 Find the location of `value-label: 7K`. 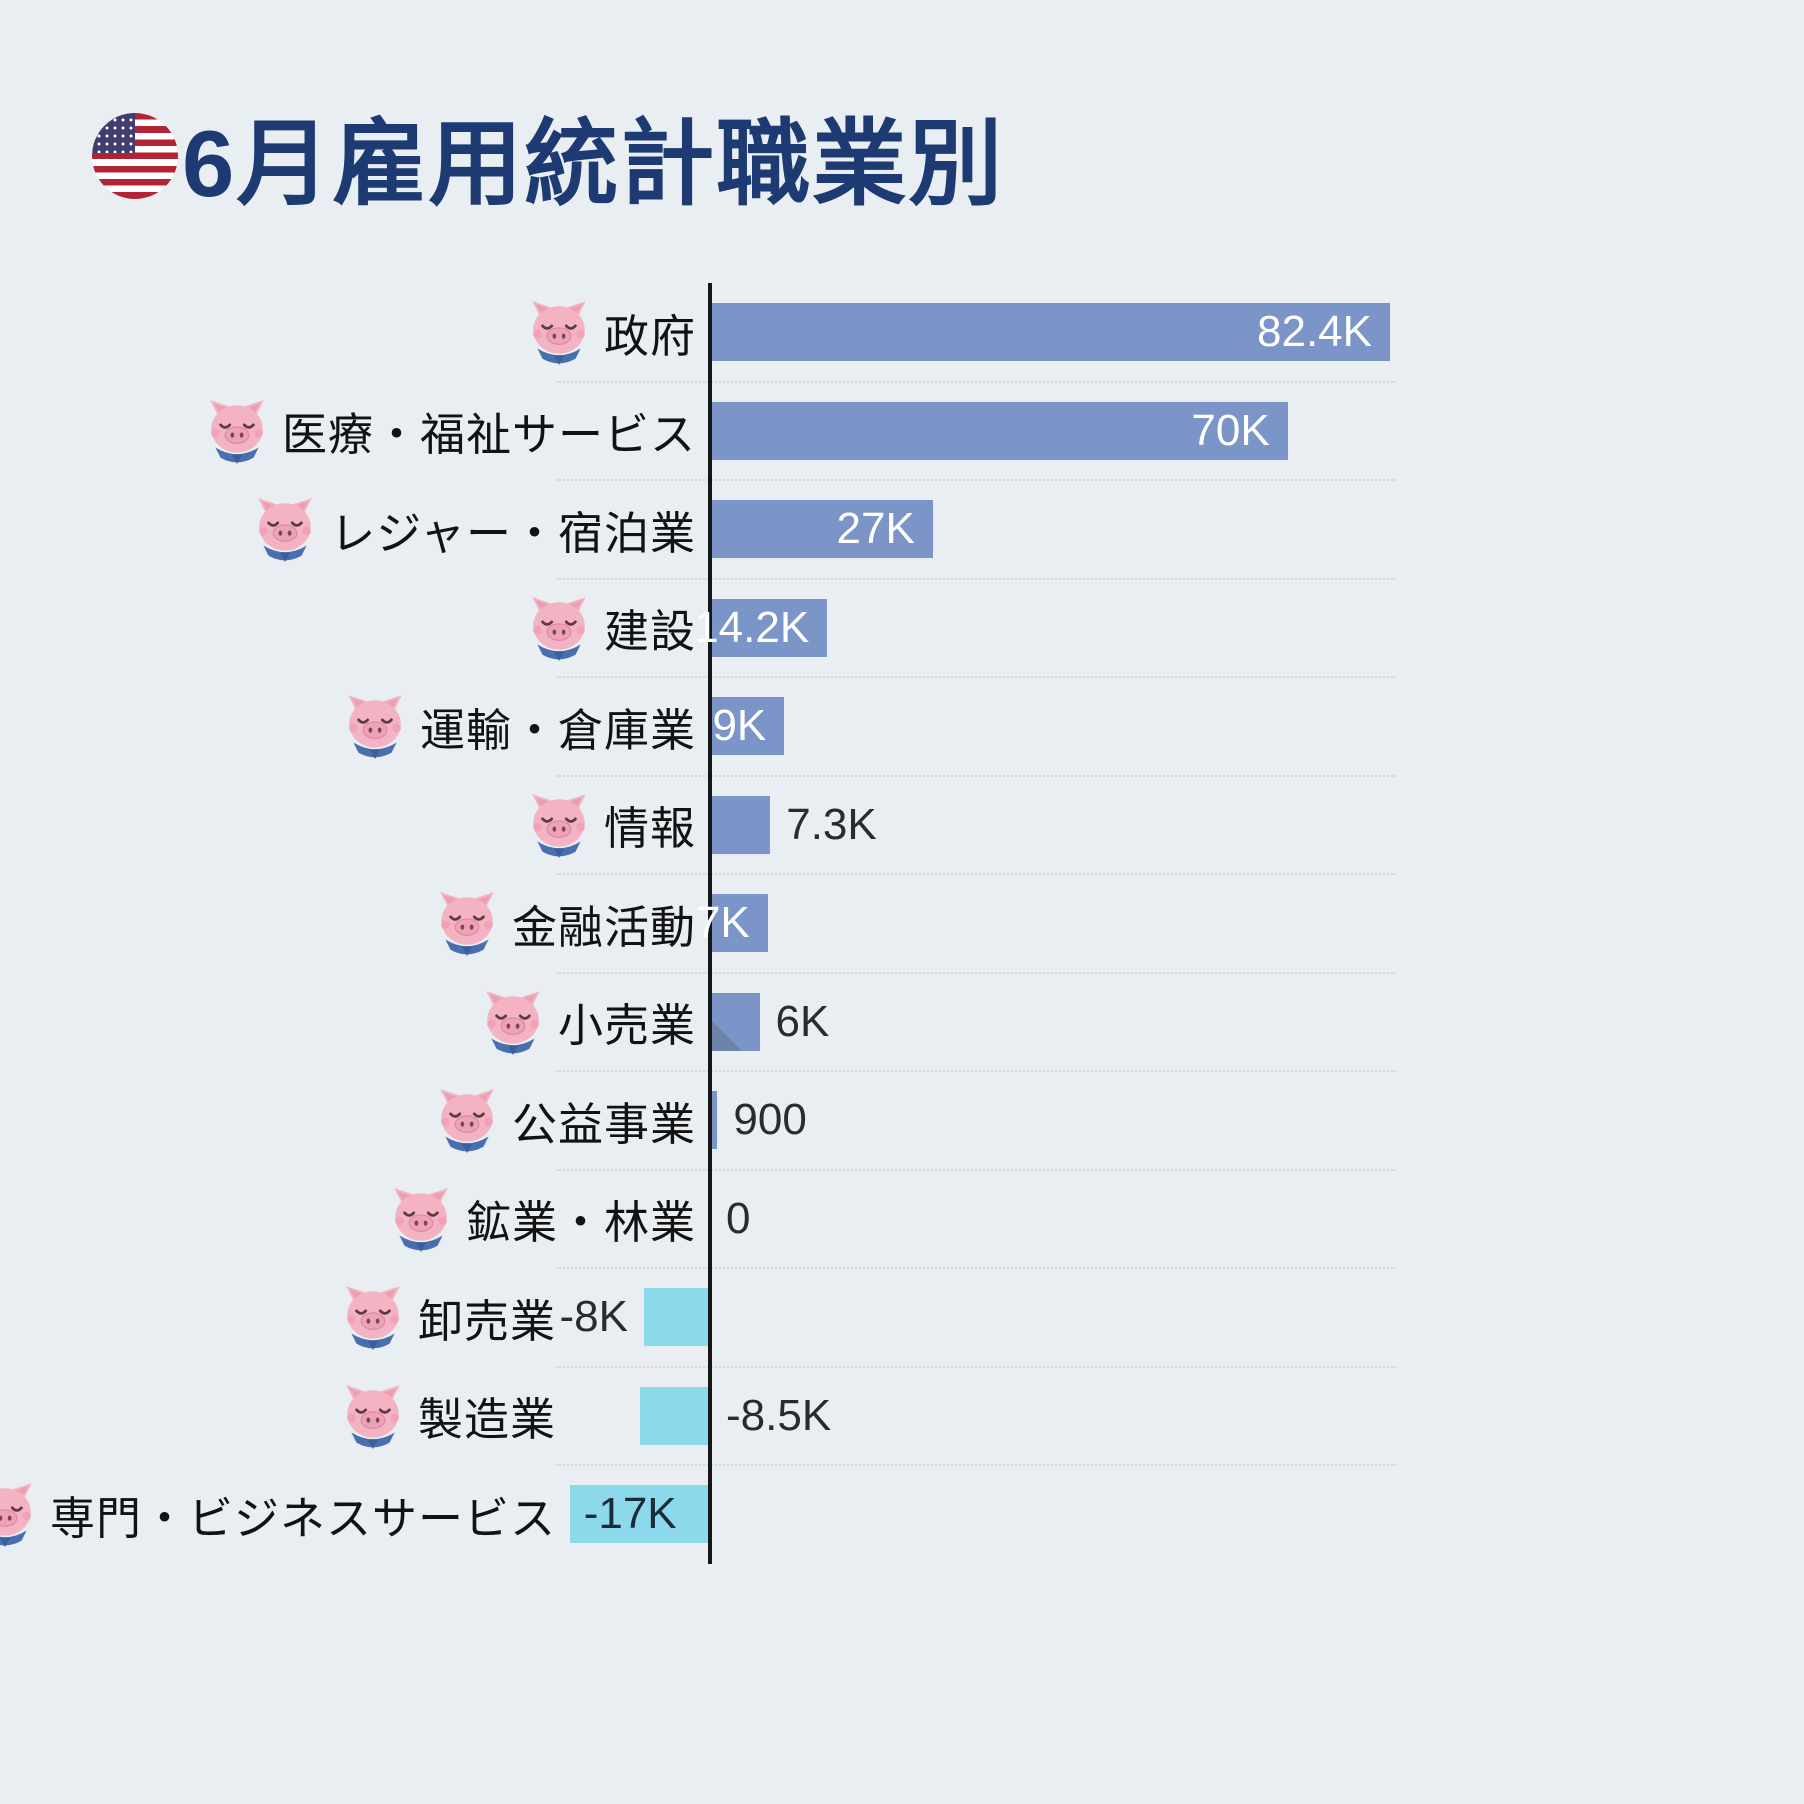

value-label: 7K is located at coordinates (722, 923).